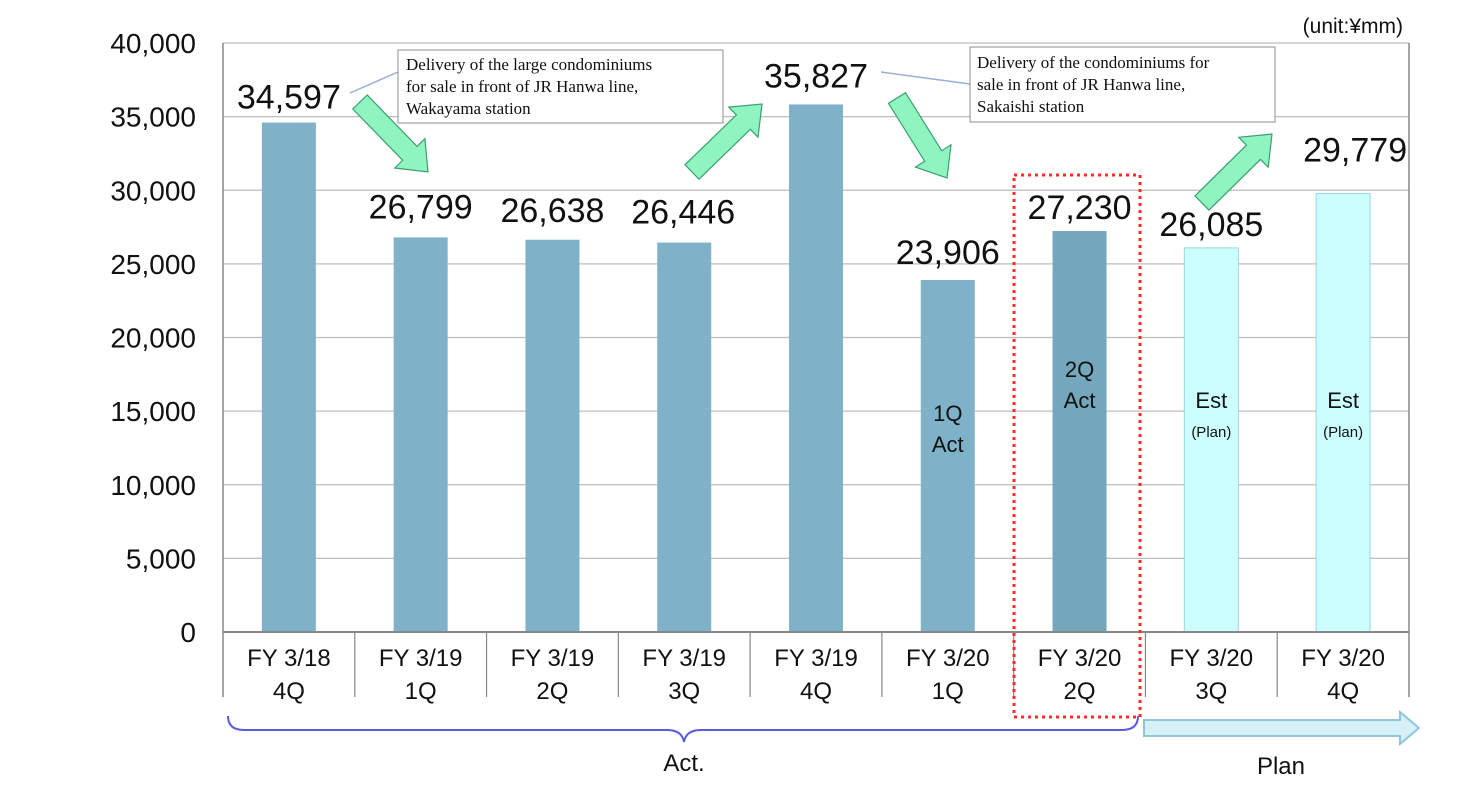 The image size is (1469, 801). What do you see at coordinates (421, 207) in the screenshot?
I see `data-label: 26,799` at bounding box center [421, 207].